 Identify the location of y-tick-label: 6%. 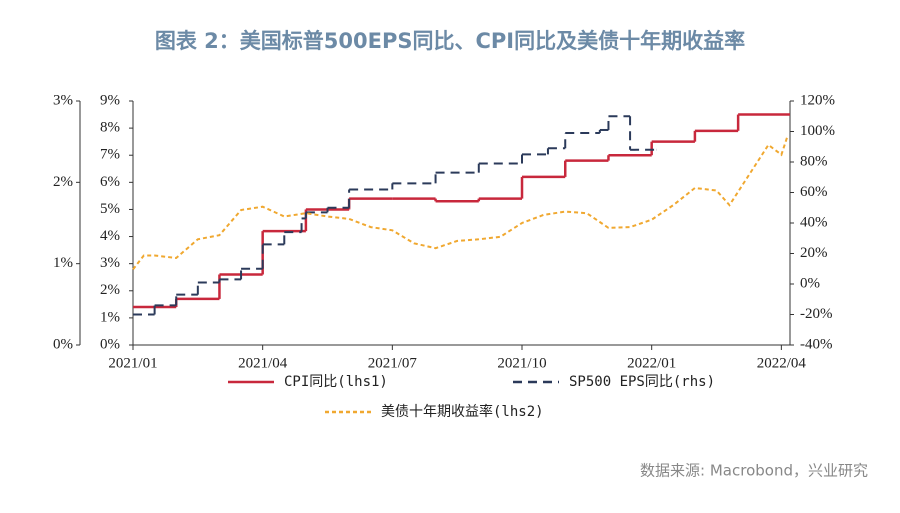
(110, 182).